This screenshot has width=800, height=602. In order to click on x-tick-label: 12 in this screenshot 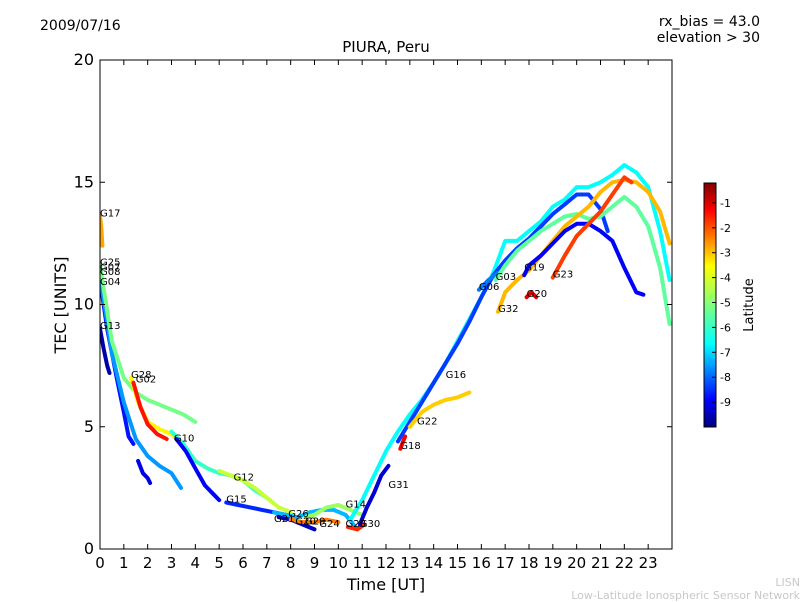, I will do `click(385, 563)`.